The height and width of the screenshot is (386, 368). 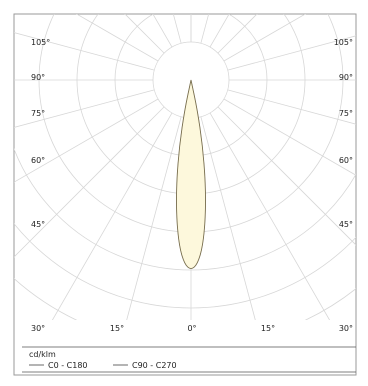 I want to click on grid-spoke-m60, so click(x=86, y=140).